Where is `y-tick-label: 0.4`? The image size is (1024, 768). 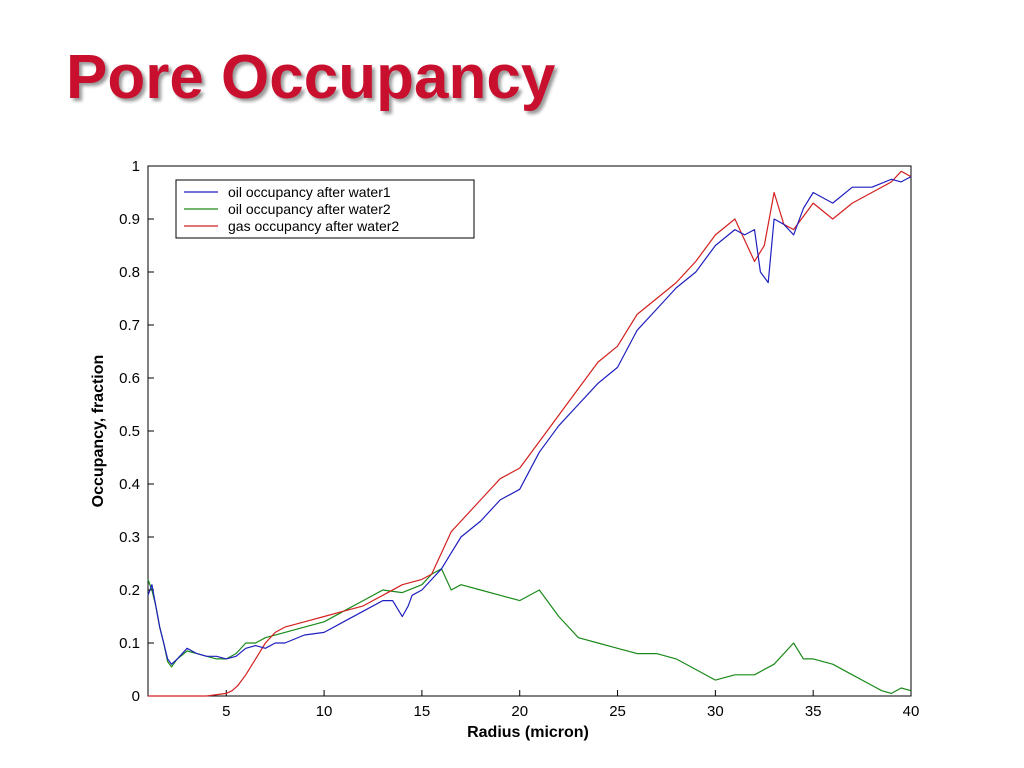
y-tick-label: 0.4 is located at coordinates (129, 484).